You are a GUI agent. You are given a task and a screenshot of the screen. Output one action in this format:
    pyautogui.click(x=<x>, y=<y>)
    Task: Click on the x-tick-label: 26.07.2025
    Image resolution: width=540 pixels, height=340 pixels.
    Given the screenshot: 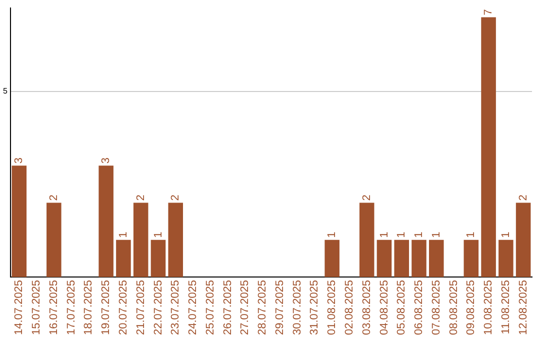 What is the action you would take?
    pyautogui.click(x=228, y=308)
    